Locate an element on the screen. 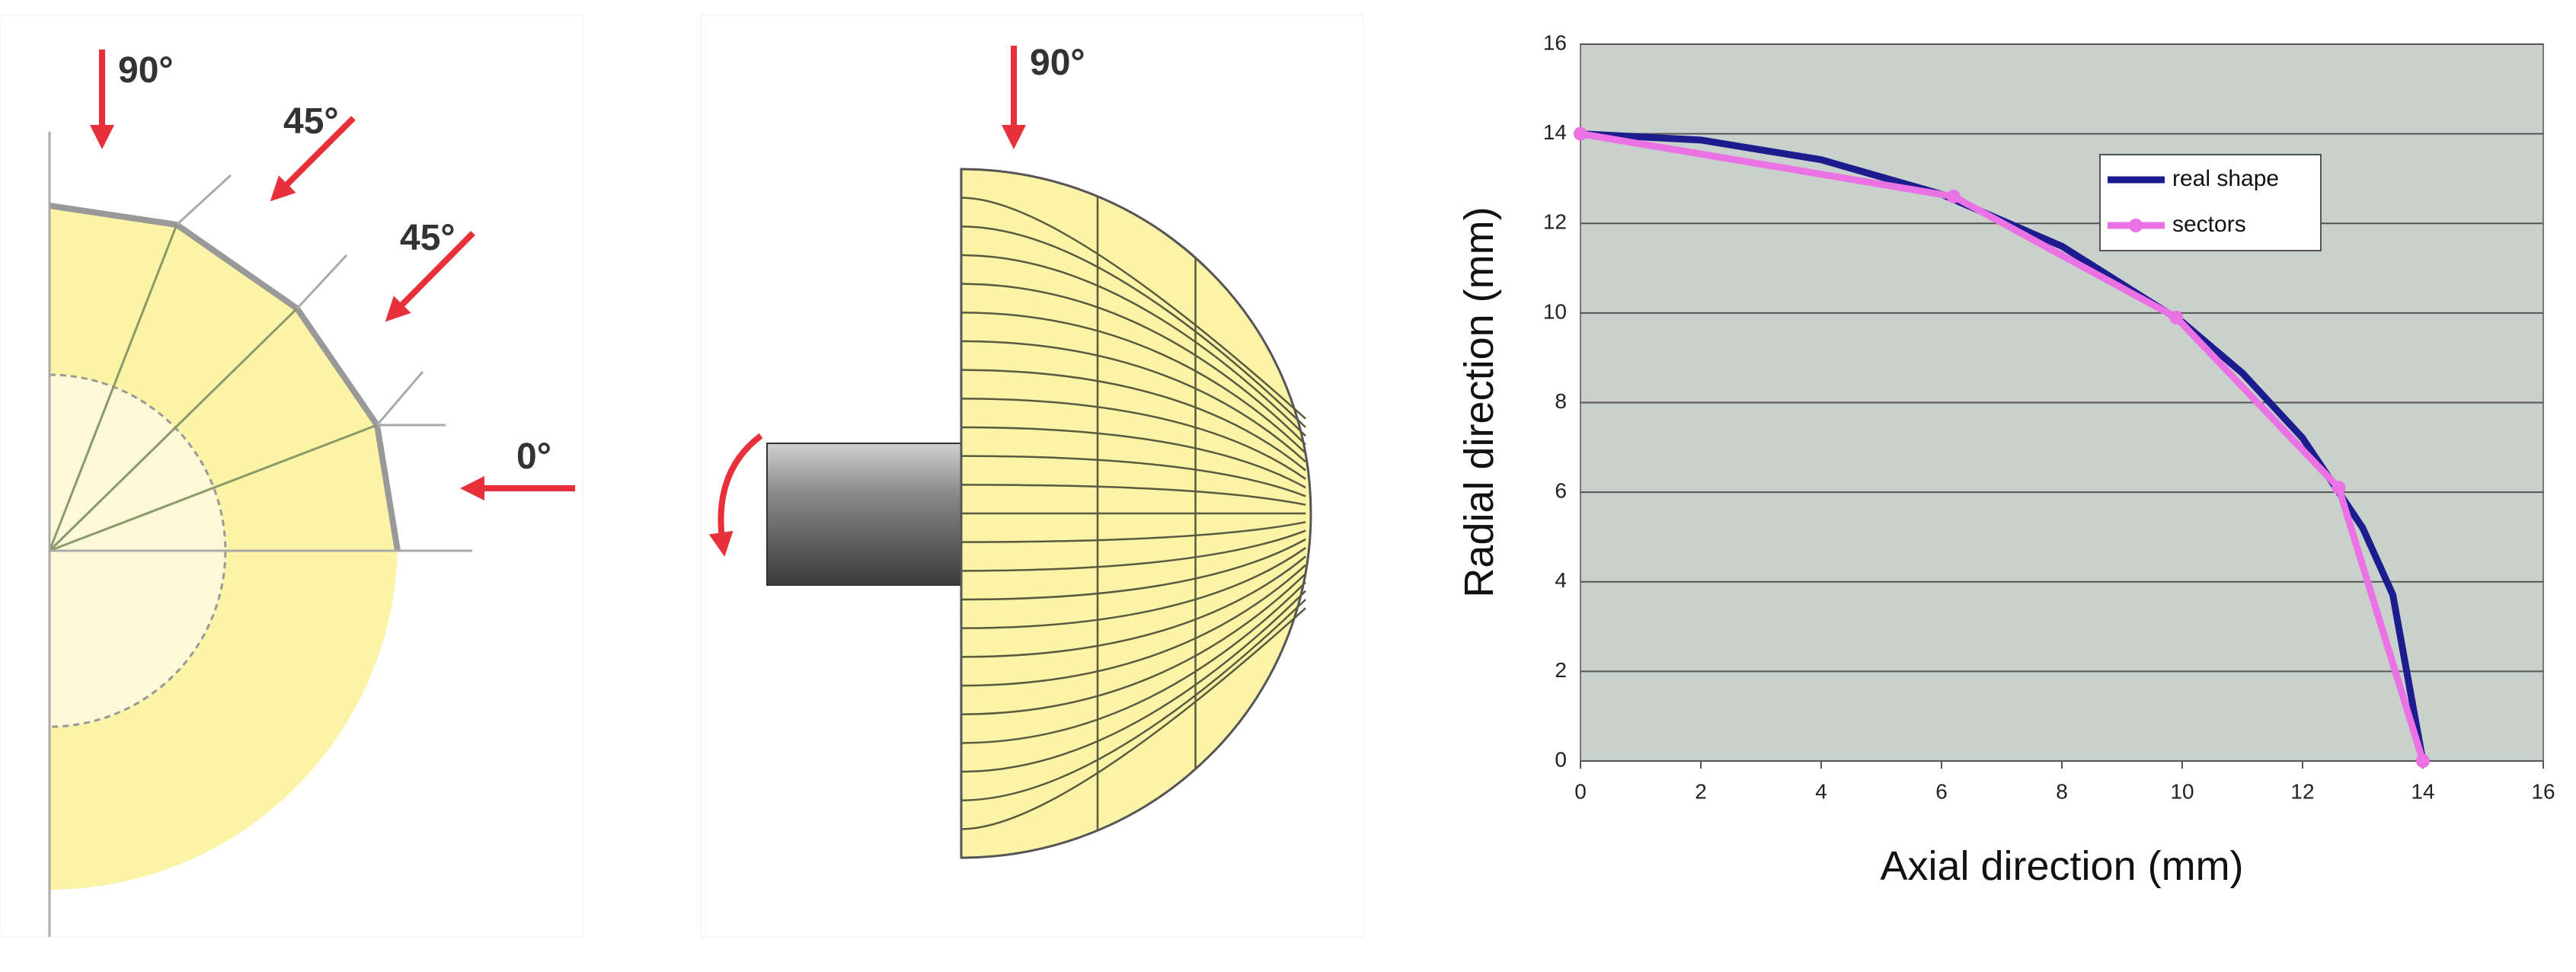  x-tick-label: 14 is located at coordinates (2422, 791).